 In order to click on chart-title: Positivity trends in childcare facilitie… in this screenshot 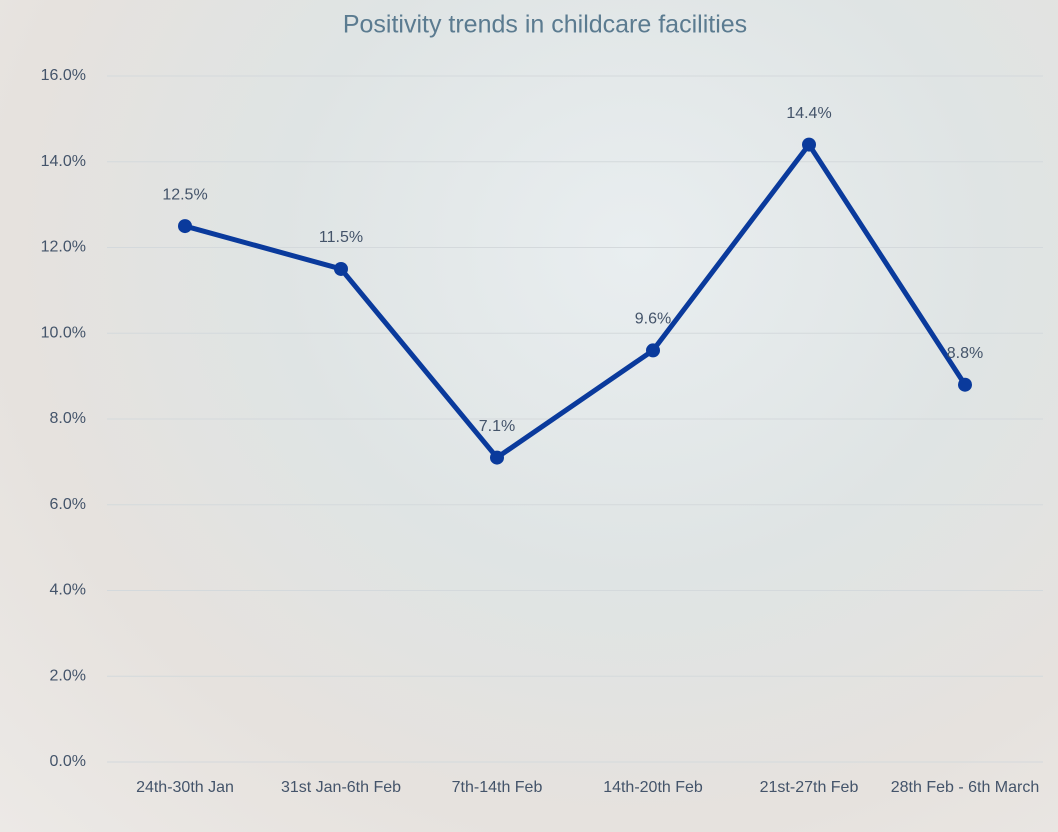, I will do `click(545, 25)`.